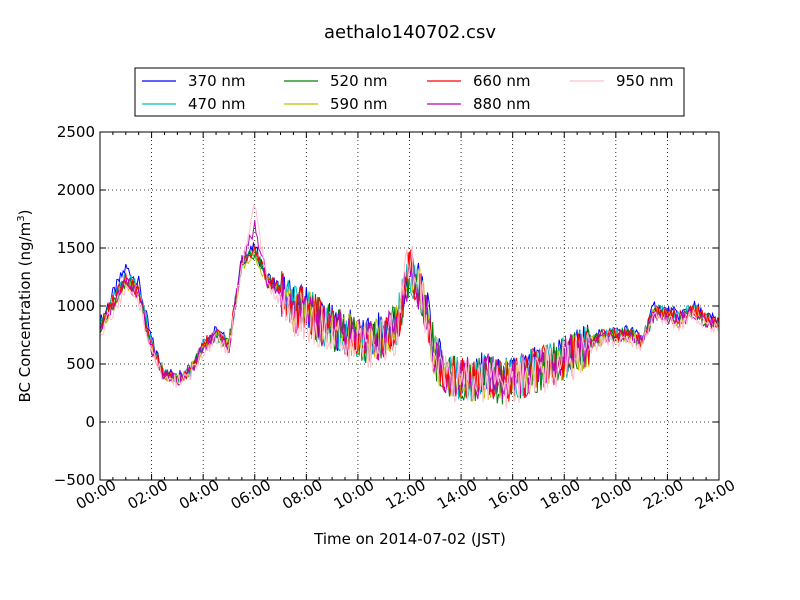  Describe the element at coordinates (25, 213) in the screenshot. I see `y-axis-label-end: )` at that location.